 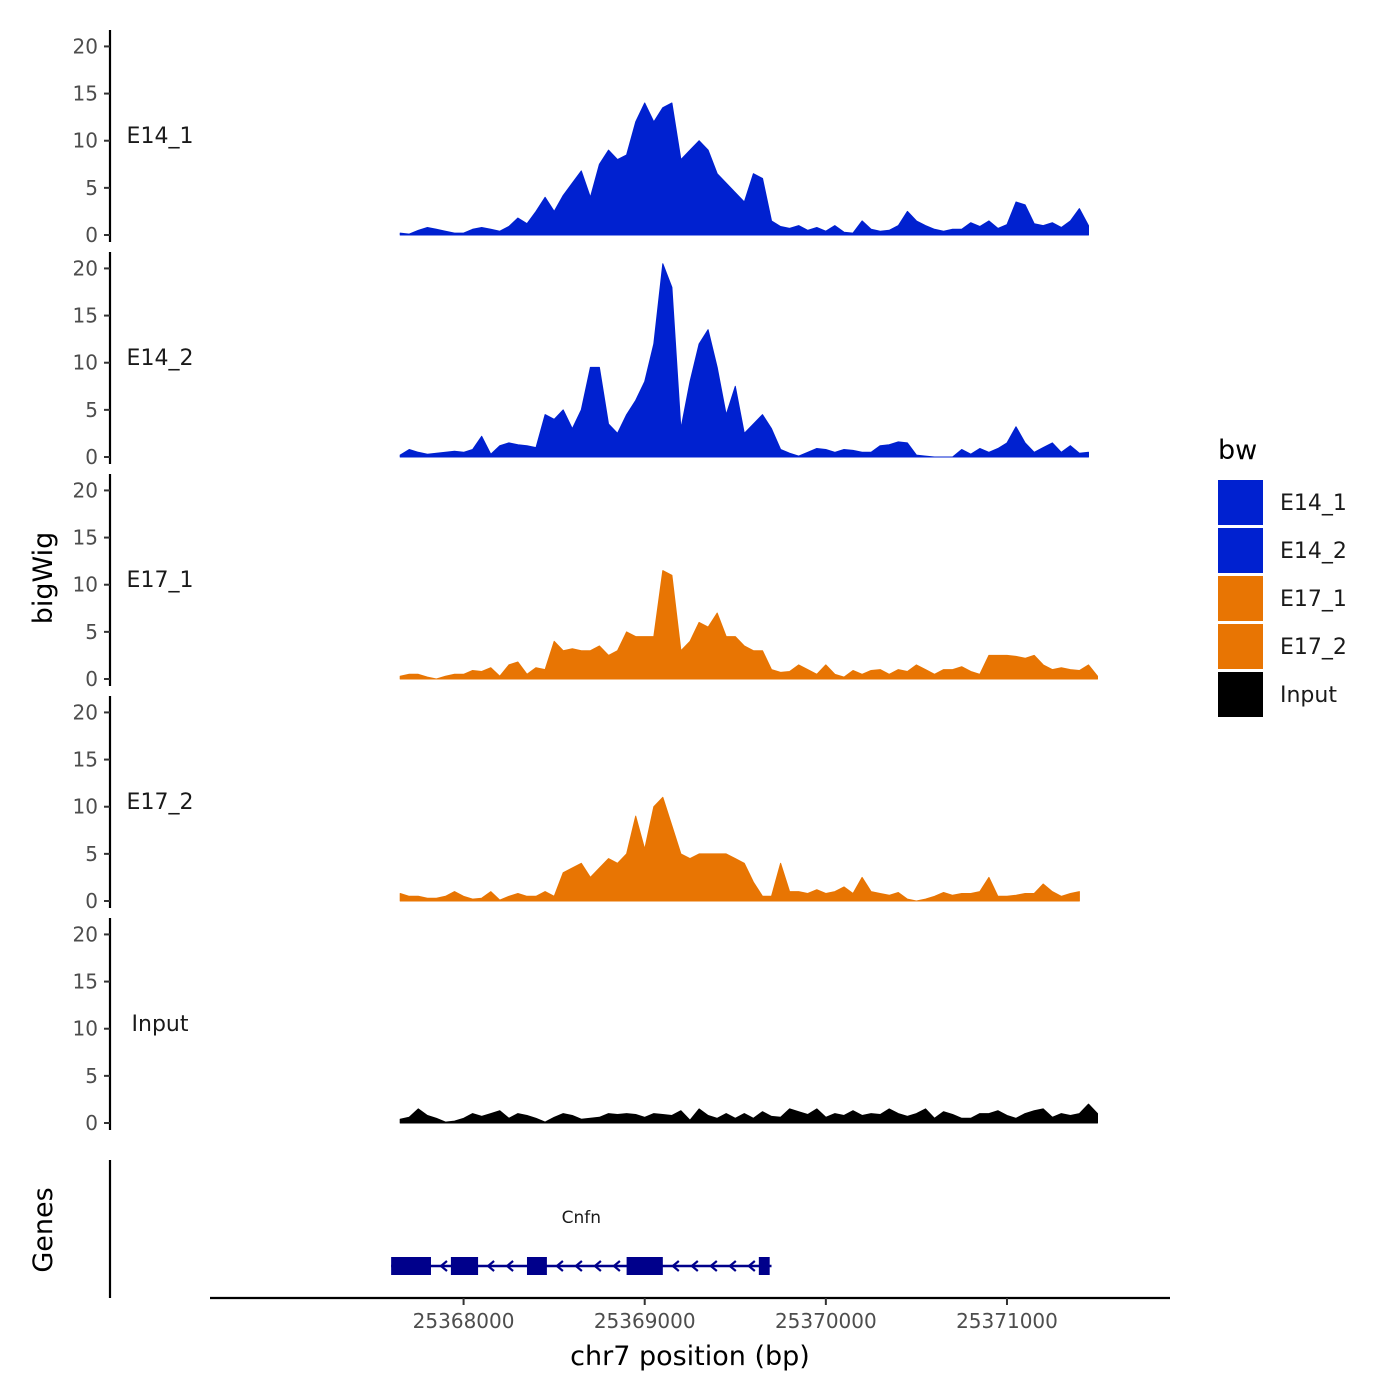 I want to click on legend-label: E17_2, so click(x=1313, y=647).